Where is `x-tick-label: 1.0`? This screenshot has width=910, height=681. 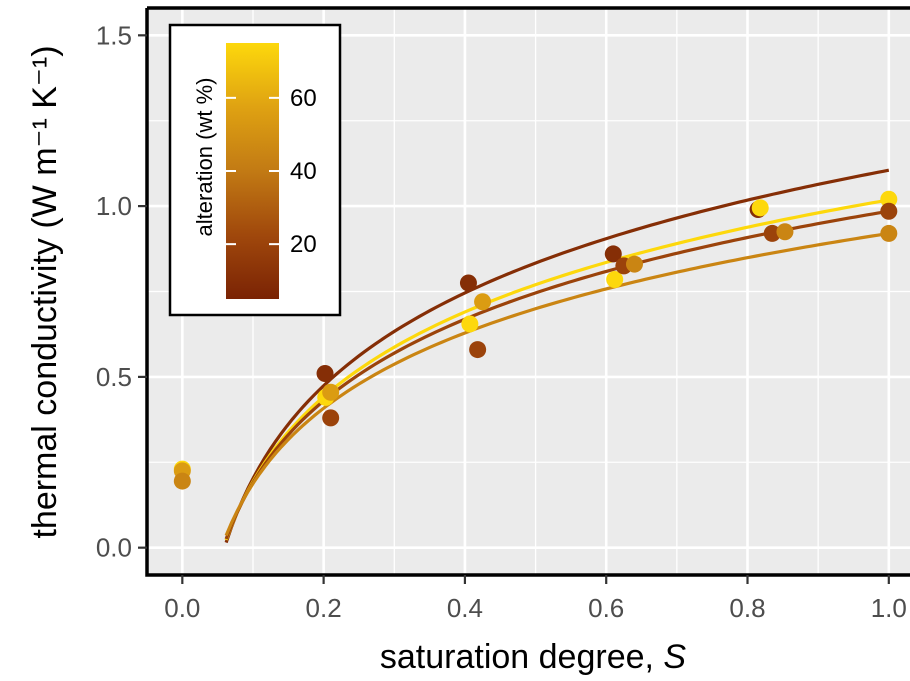 x-tick-label: 1.0 is located at coordinates (889, 608).